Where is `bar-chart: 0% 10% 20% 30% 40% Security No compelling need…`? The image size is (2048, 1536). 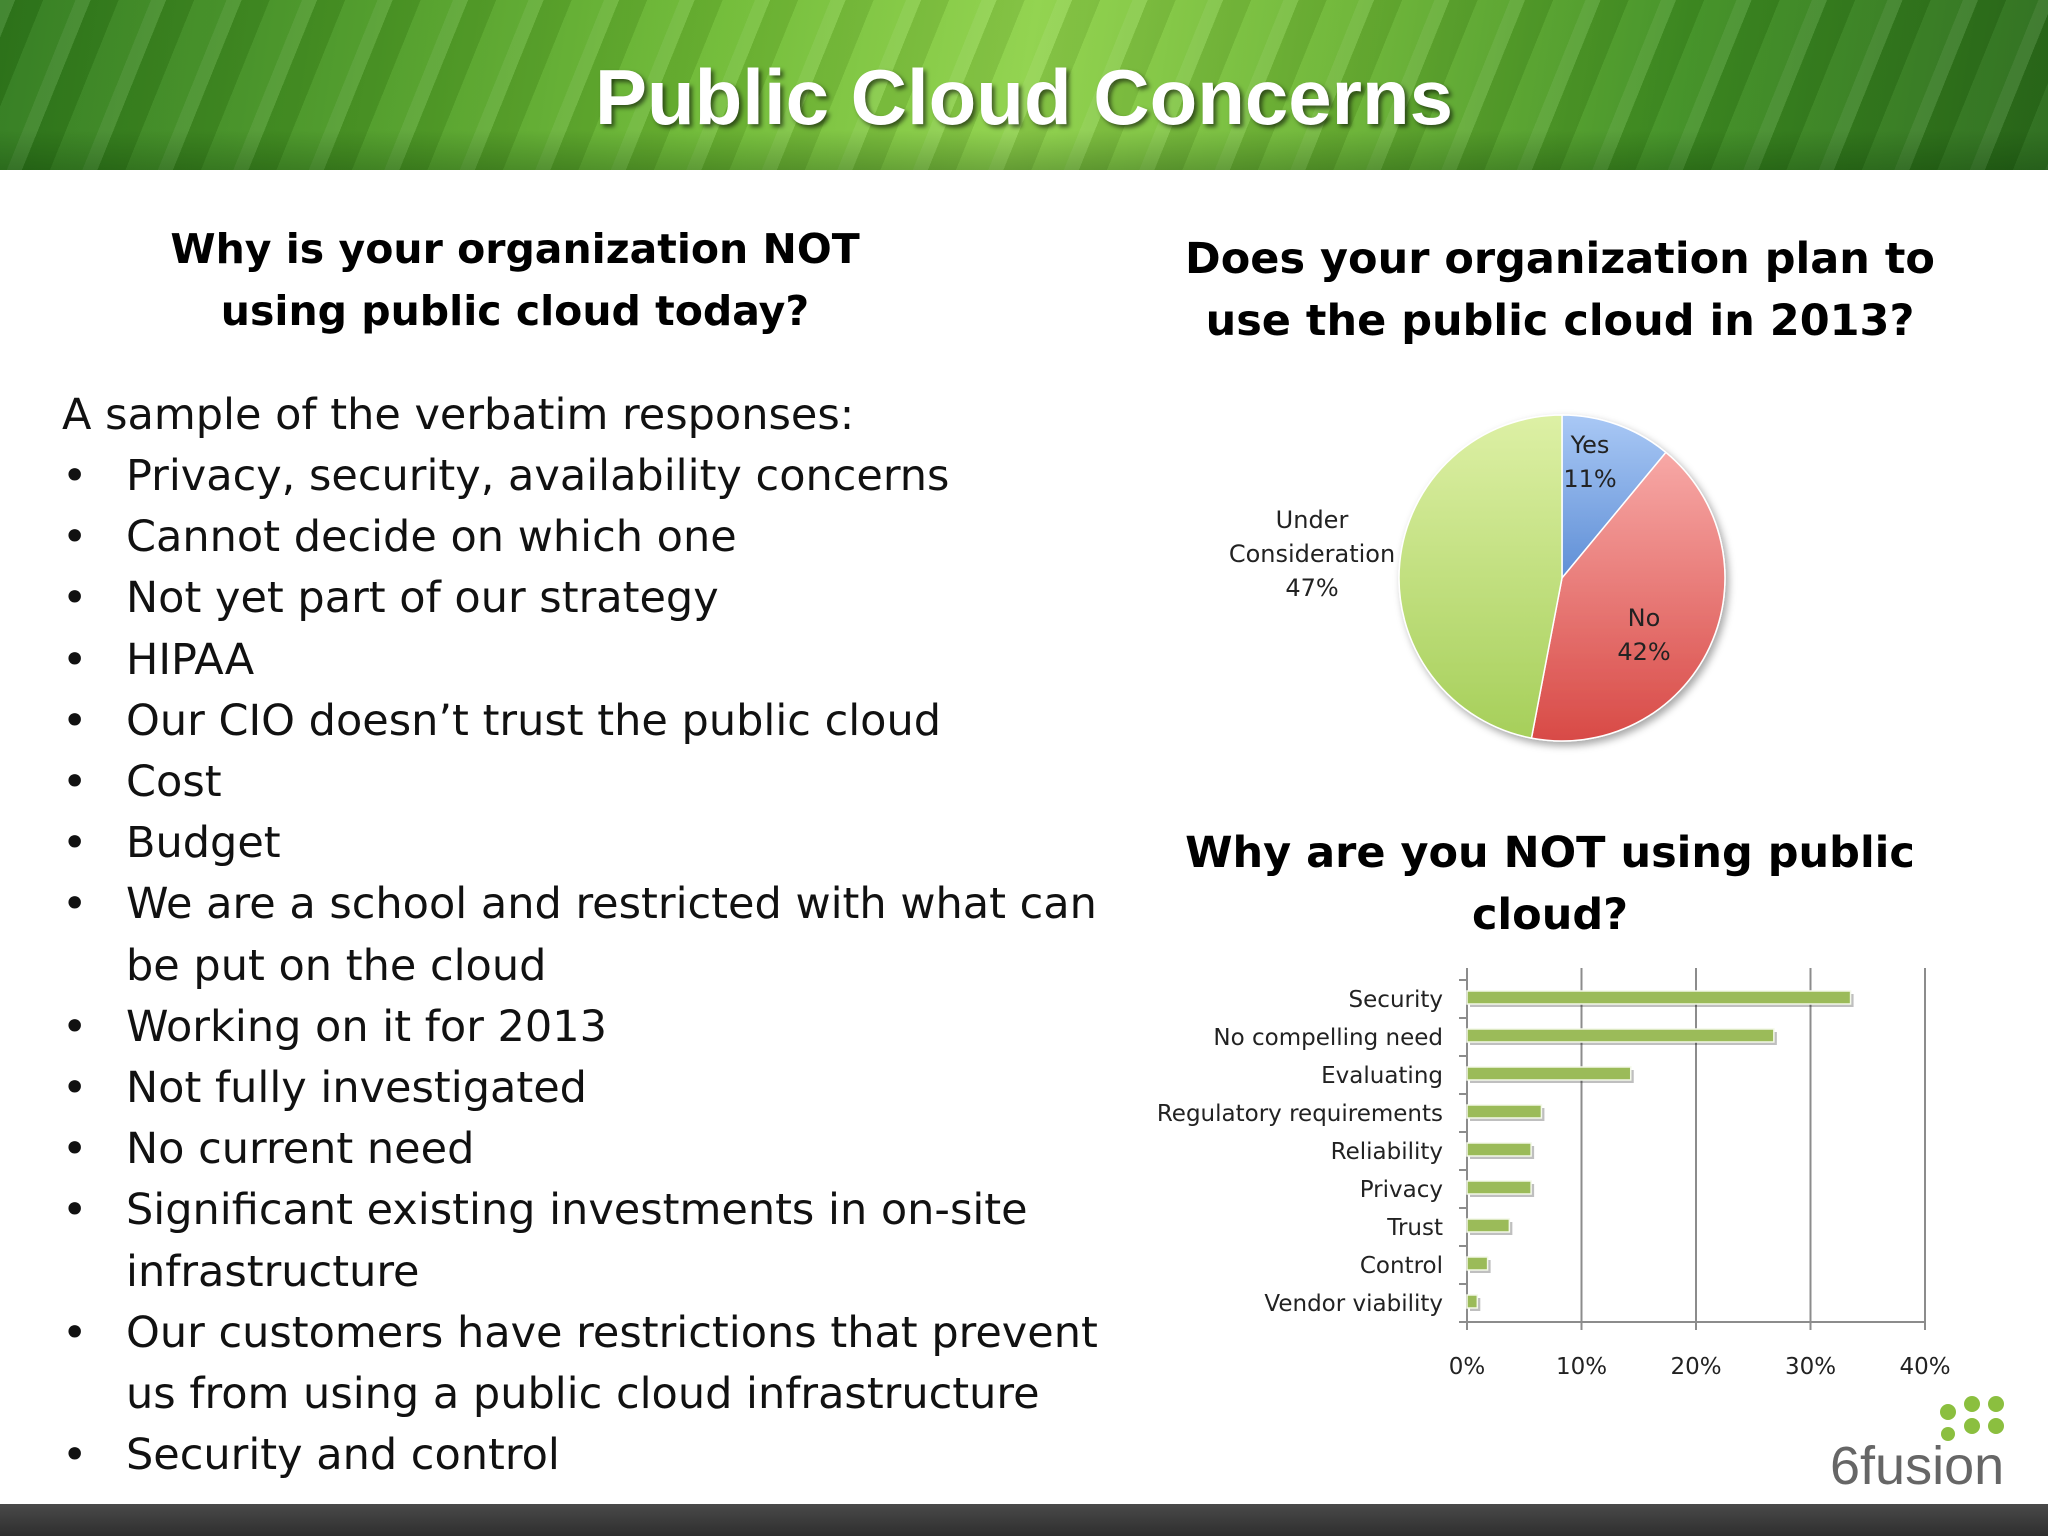
bar-chart: 0% 10% 20% 30% 40% Security No compelling need… is located at coordinates (1554, 1174).